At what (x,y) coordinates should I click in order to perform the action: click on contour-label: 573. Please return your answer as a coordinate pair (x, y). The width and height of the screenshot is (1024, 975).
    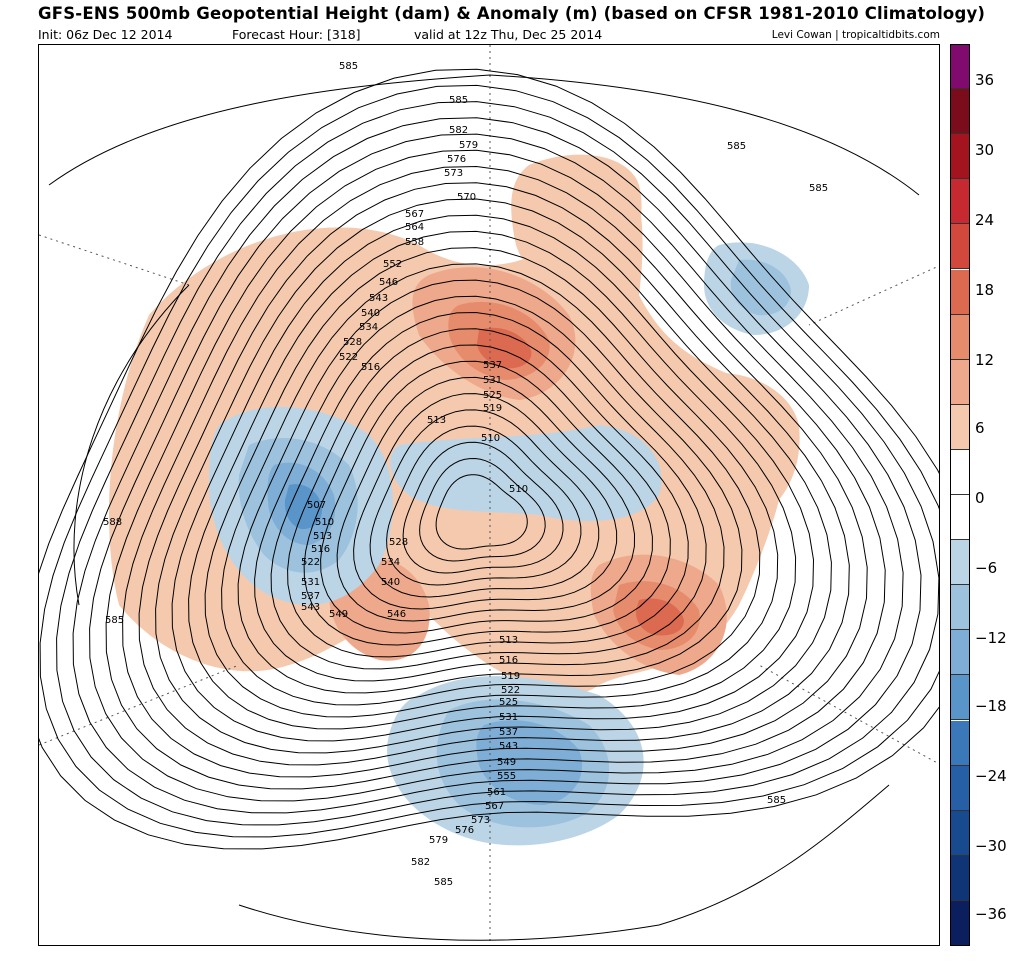
    Looking at the image, I should click on (480, 820).